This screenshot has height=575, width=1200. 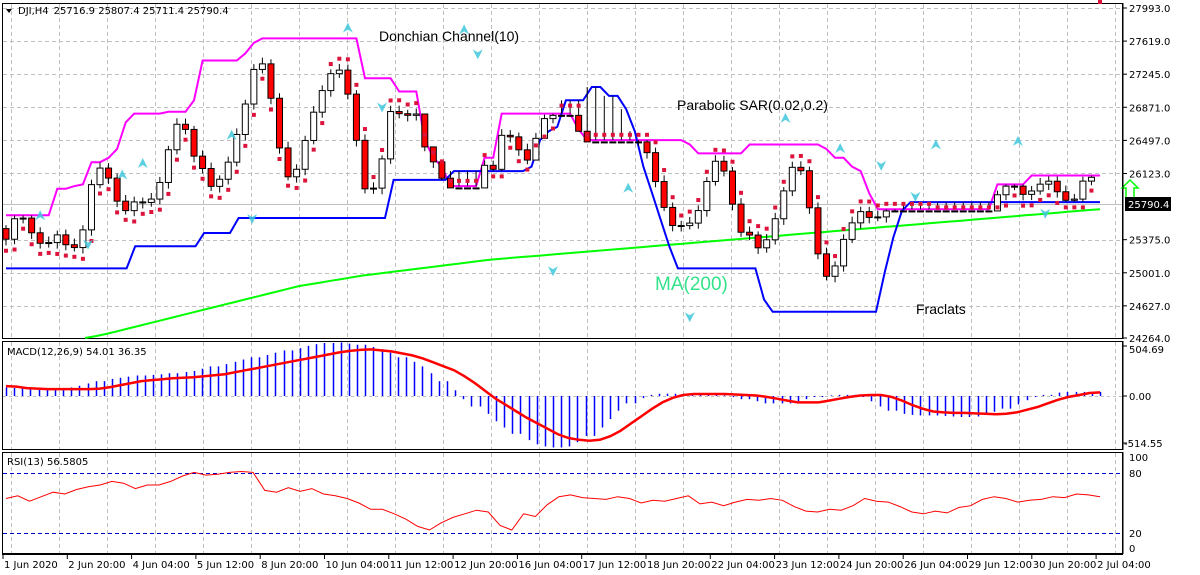 I want to click on sar-annotation: Parabolic SAR(0.02,0.2), so click(x=752, y=105).